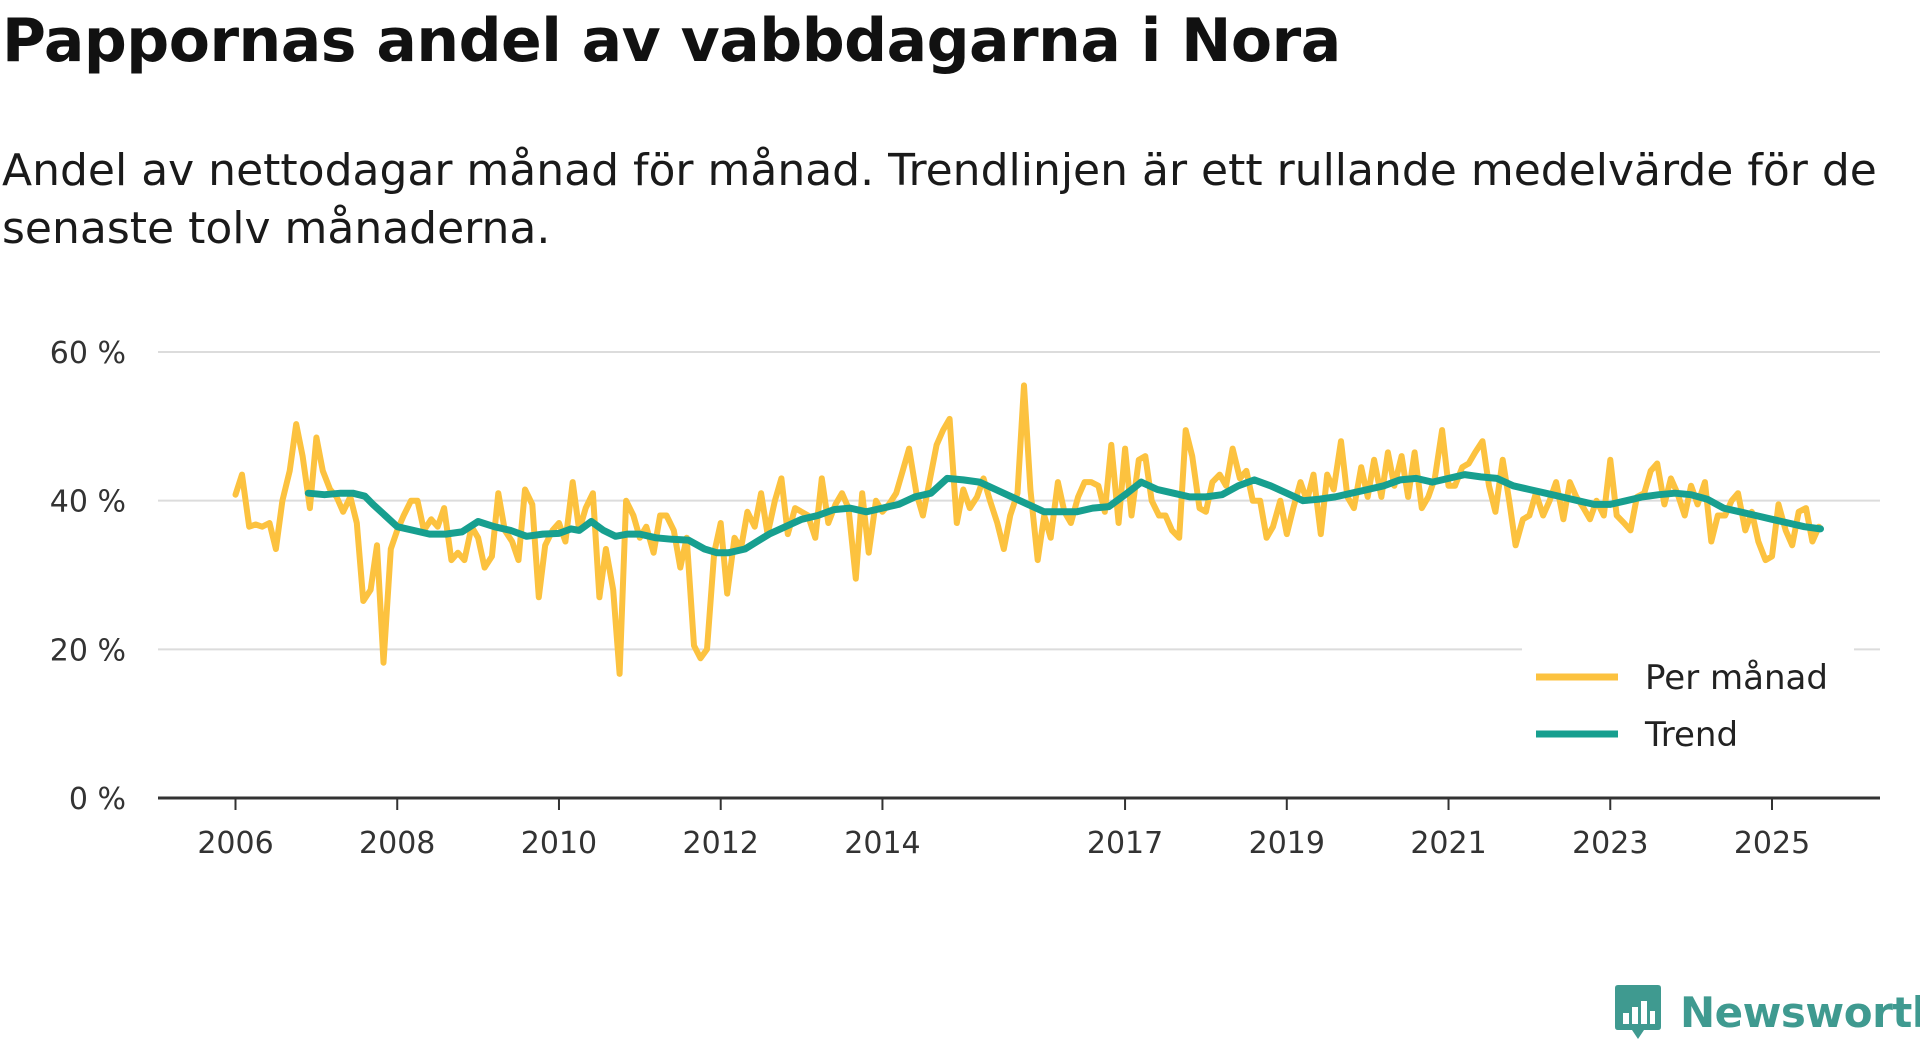 Image resolution: width=1920 pixels, height=1041 pixels. Describe the element at coordinates (1448, 843) in the screenshot. I see `x-tick-label: 2021` at that location.